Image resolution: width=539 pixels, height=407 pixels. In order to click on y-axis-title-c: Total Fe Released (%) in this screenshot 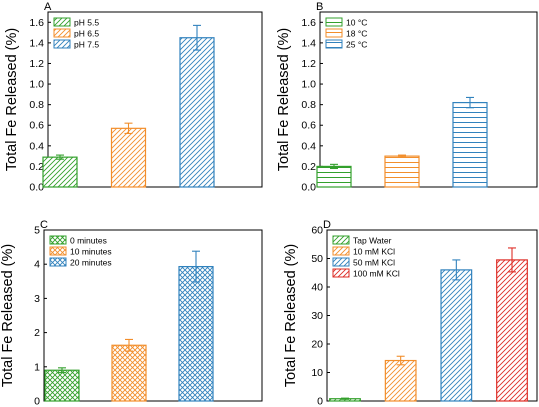, I will do `click(8, 315)`.